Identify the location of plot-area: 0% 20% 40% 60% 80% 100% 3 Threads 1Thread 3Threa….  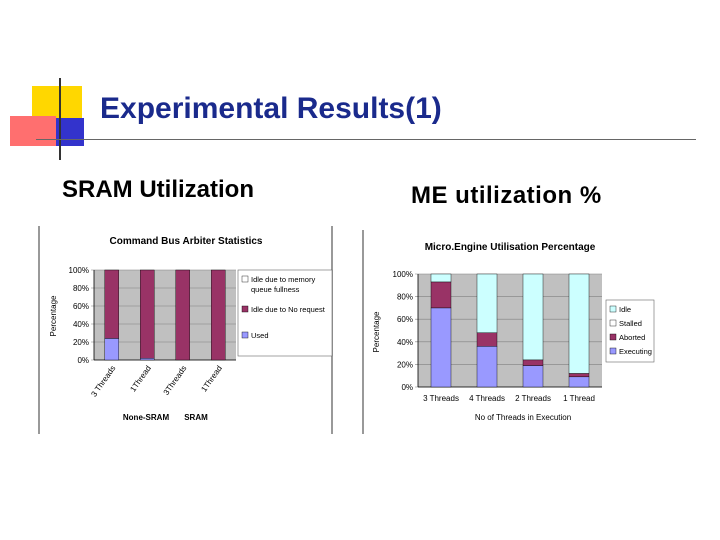
(152, 344).